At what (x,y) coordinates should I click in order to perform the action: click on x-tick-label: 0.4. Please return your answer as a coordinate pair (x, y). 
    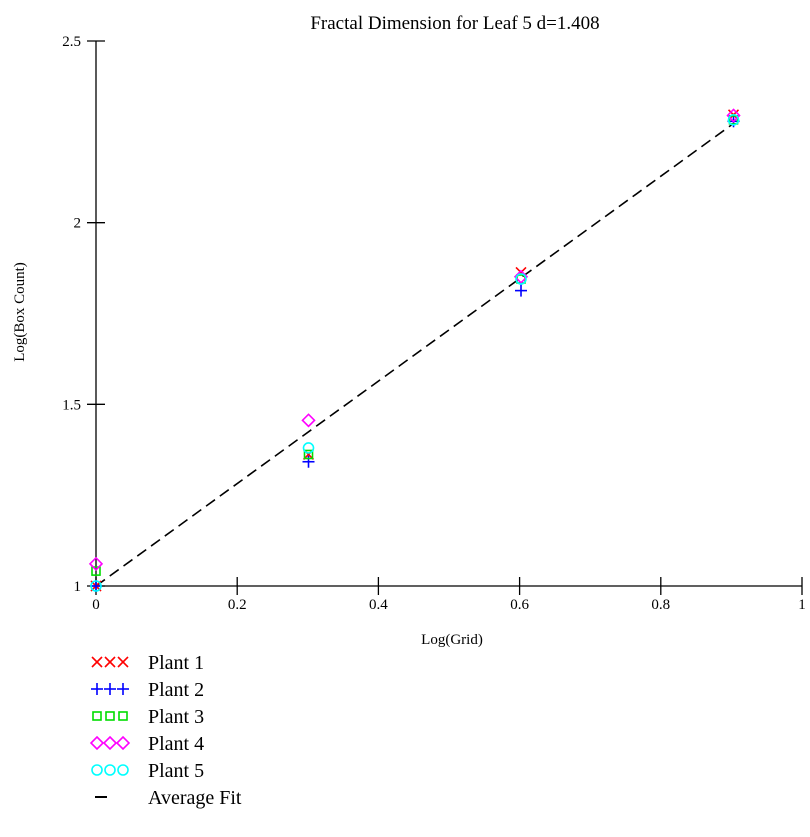
    Looking at the image, I should click on (378, 605).